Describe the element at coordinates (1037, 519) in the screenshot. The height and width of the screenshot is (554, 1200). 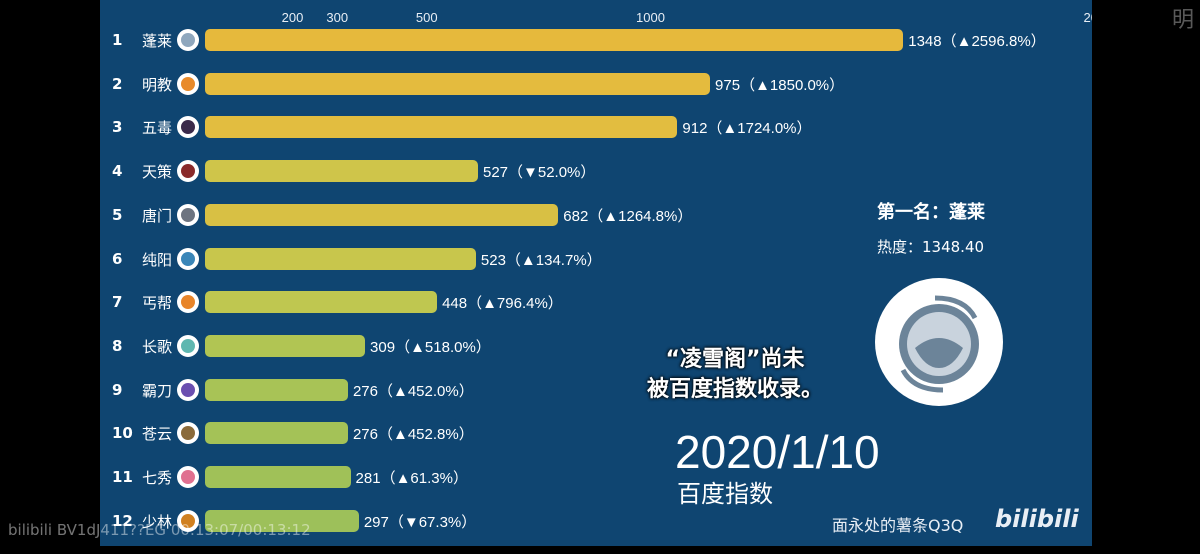
I see `bilibili-logo: bilibili` at that location.